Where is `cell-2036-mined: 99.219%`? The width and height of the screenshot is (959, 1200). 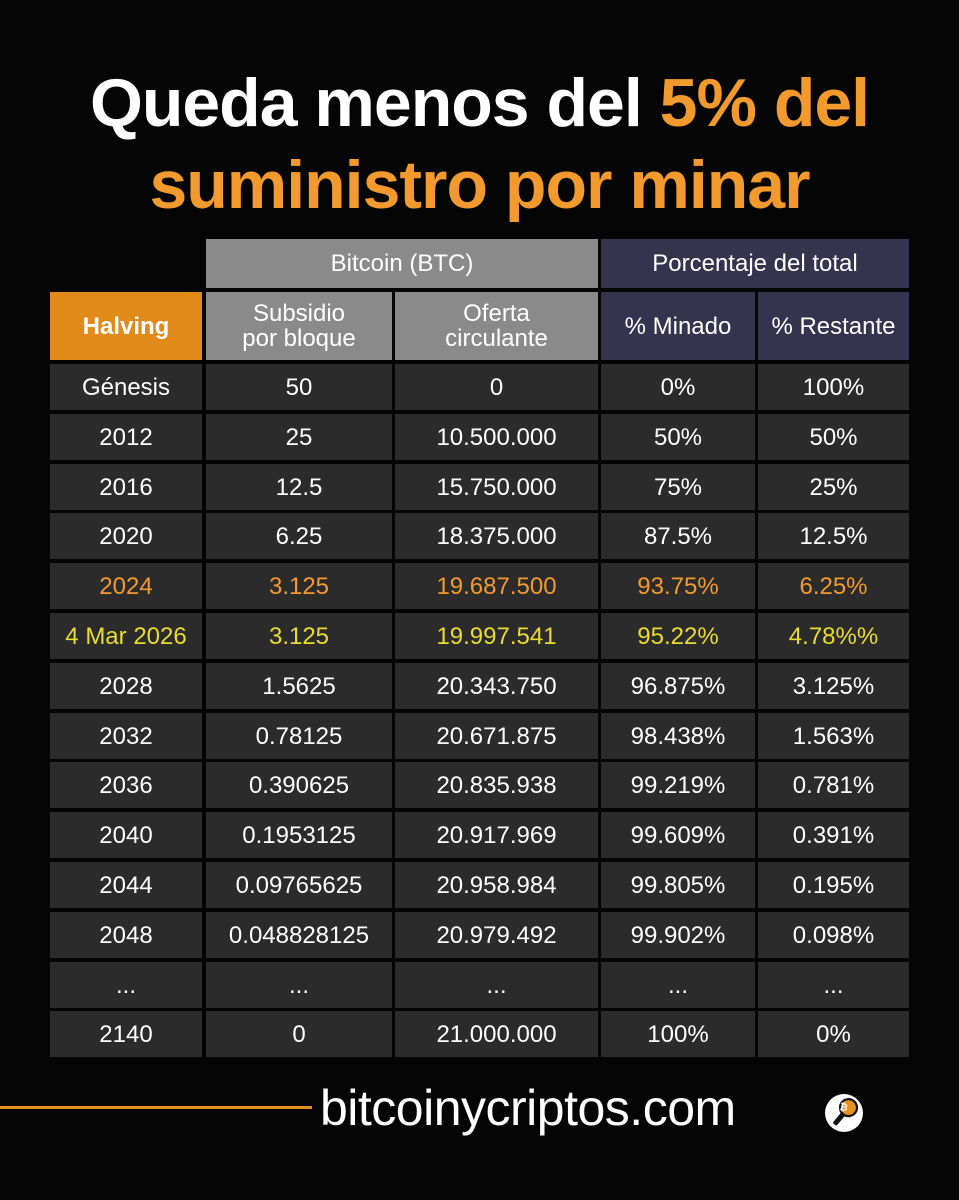
cell-2036-mined: 99.219% is located at coordinates (678, 785).